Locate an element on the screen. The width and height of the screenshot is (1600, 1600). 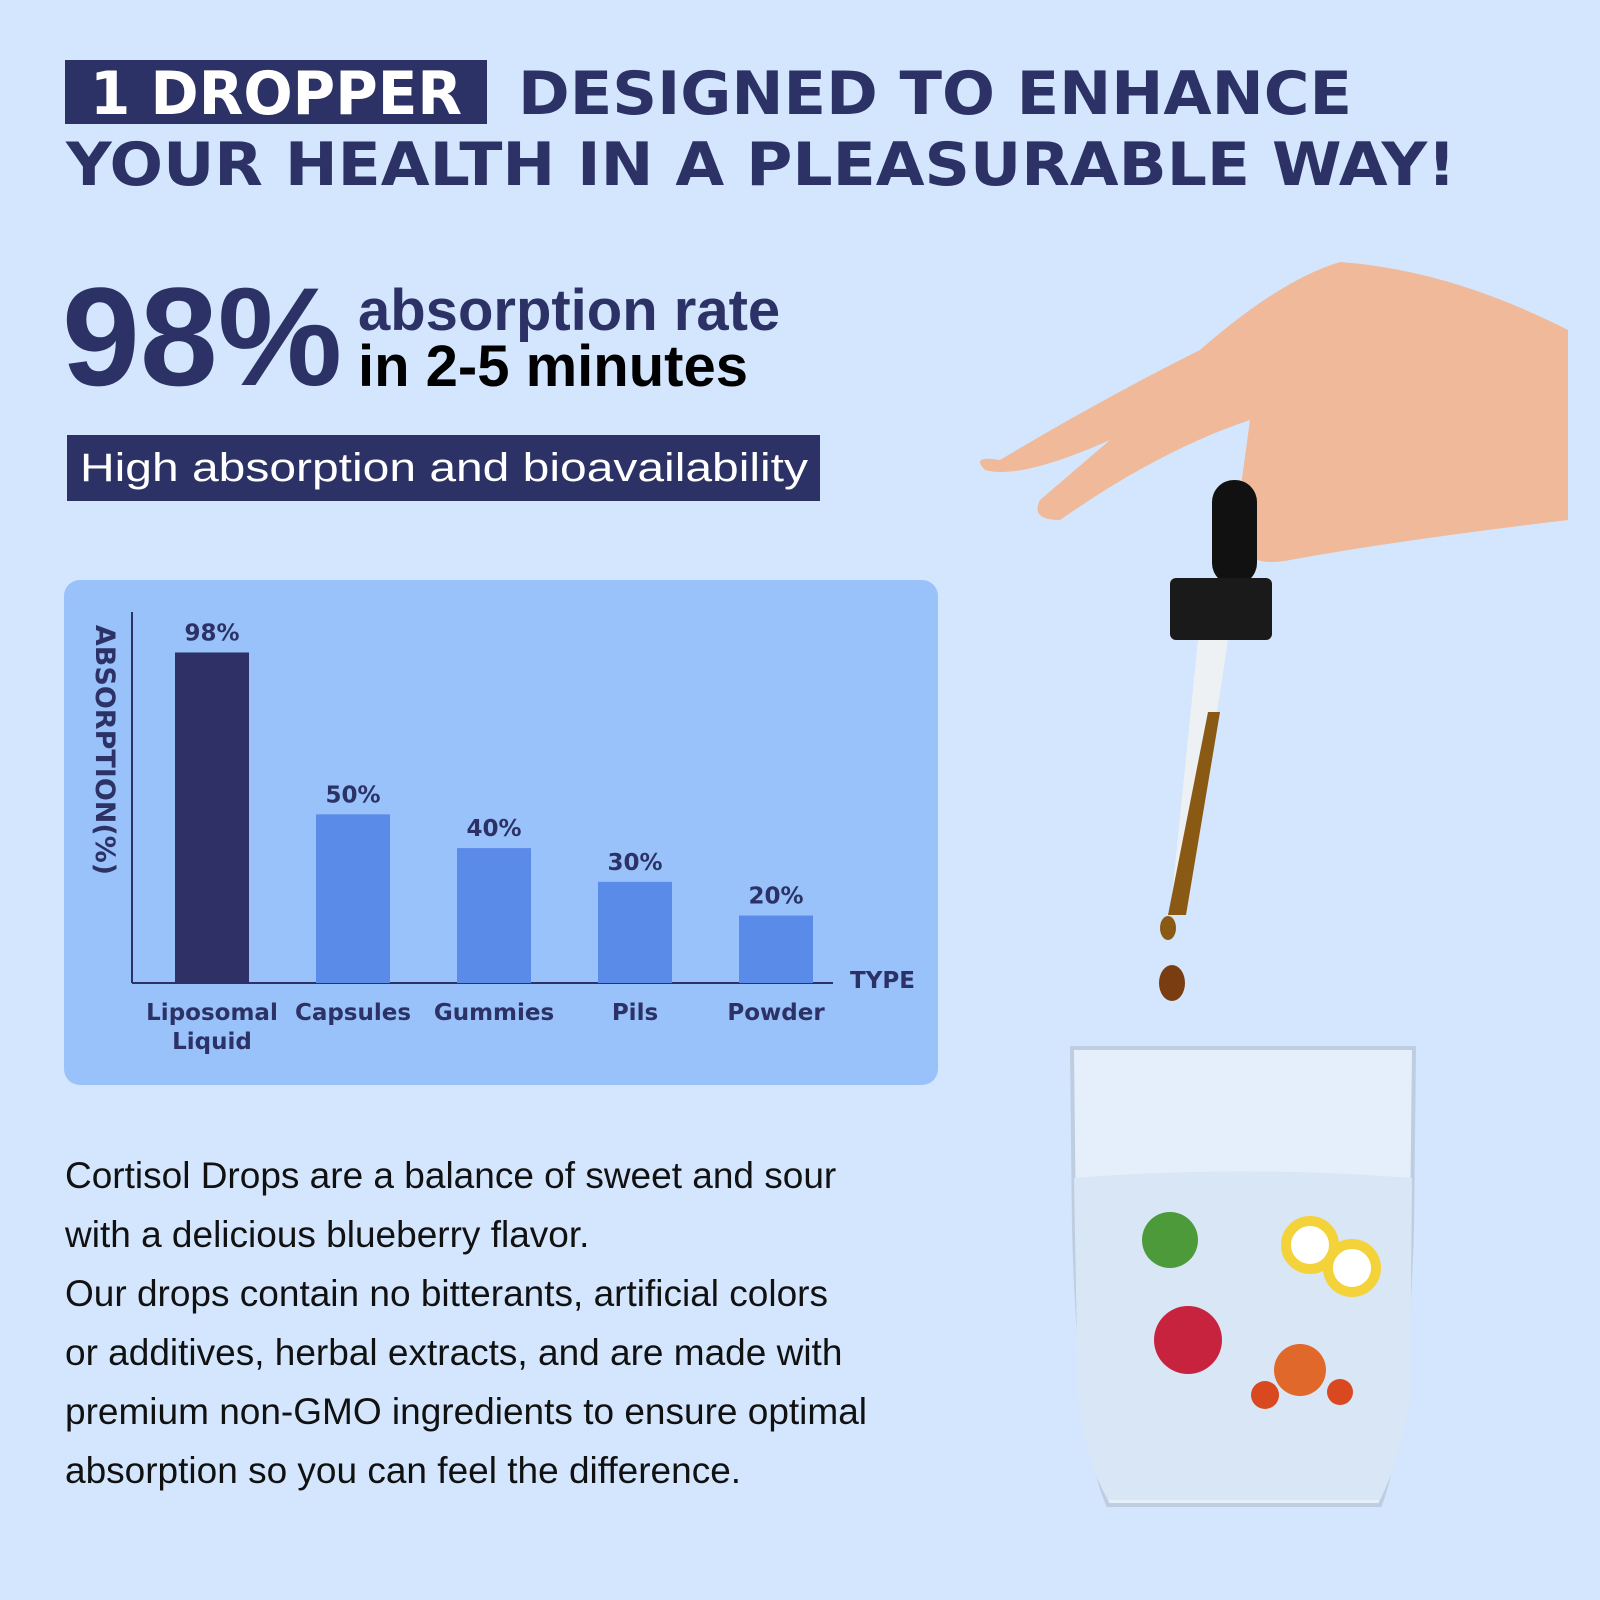
water is located at coordinates (1243, 1335).